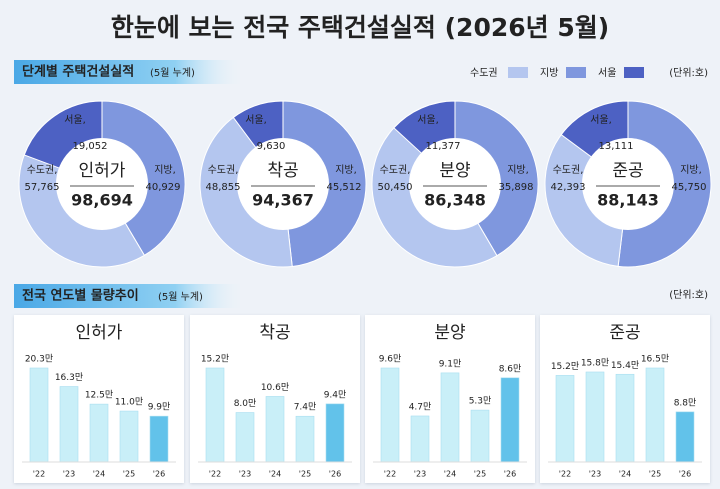 This screenshot has height=489, width=720. What do you see at coordinates (159, 407) in the screenshot?
I see `bar-value-label: 9.9만` at bounding box center [159, 407].